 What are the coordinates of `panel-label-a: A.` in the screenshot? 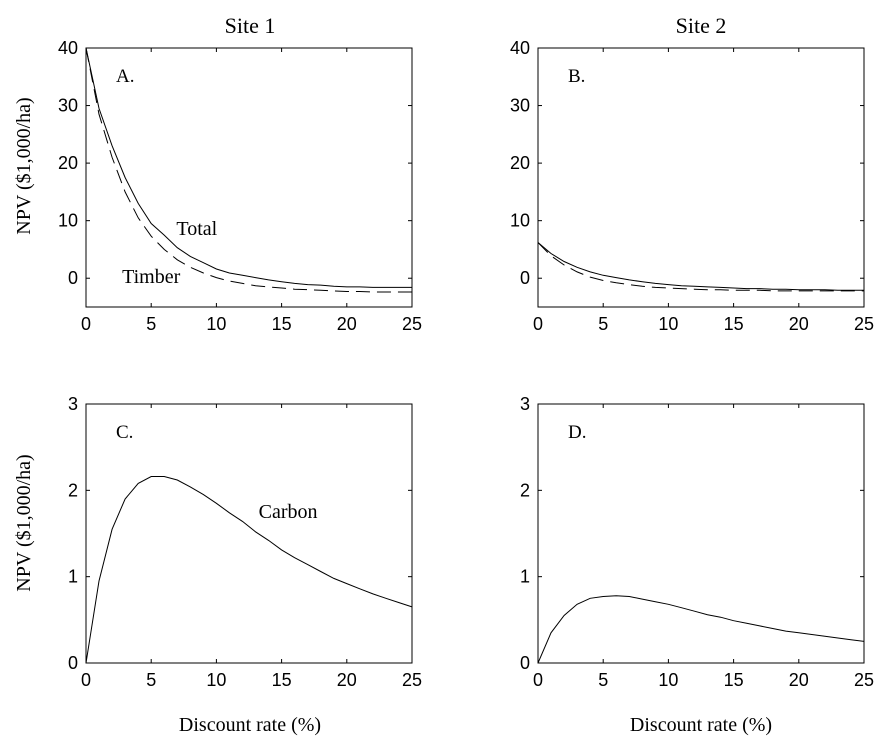 It's located at (125, 76).